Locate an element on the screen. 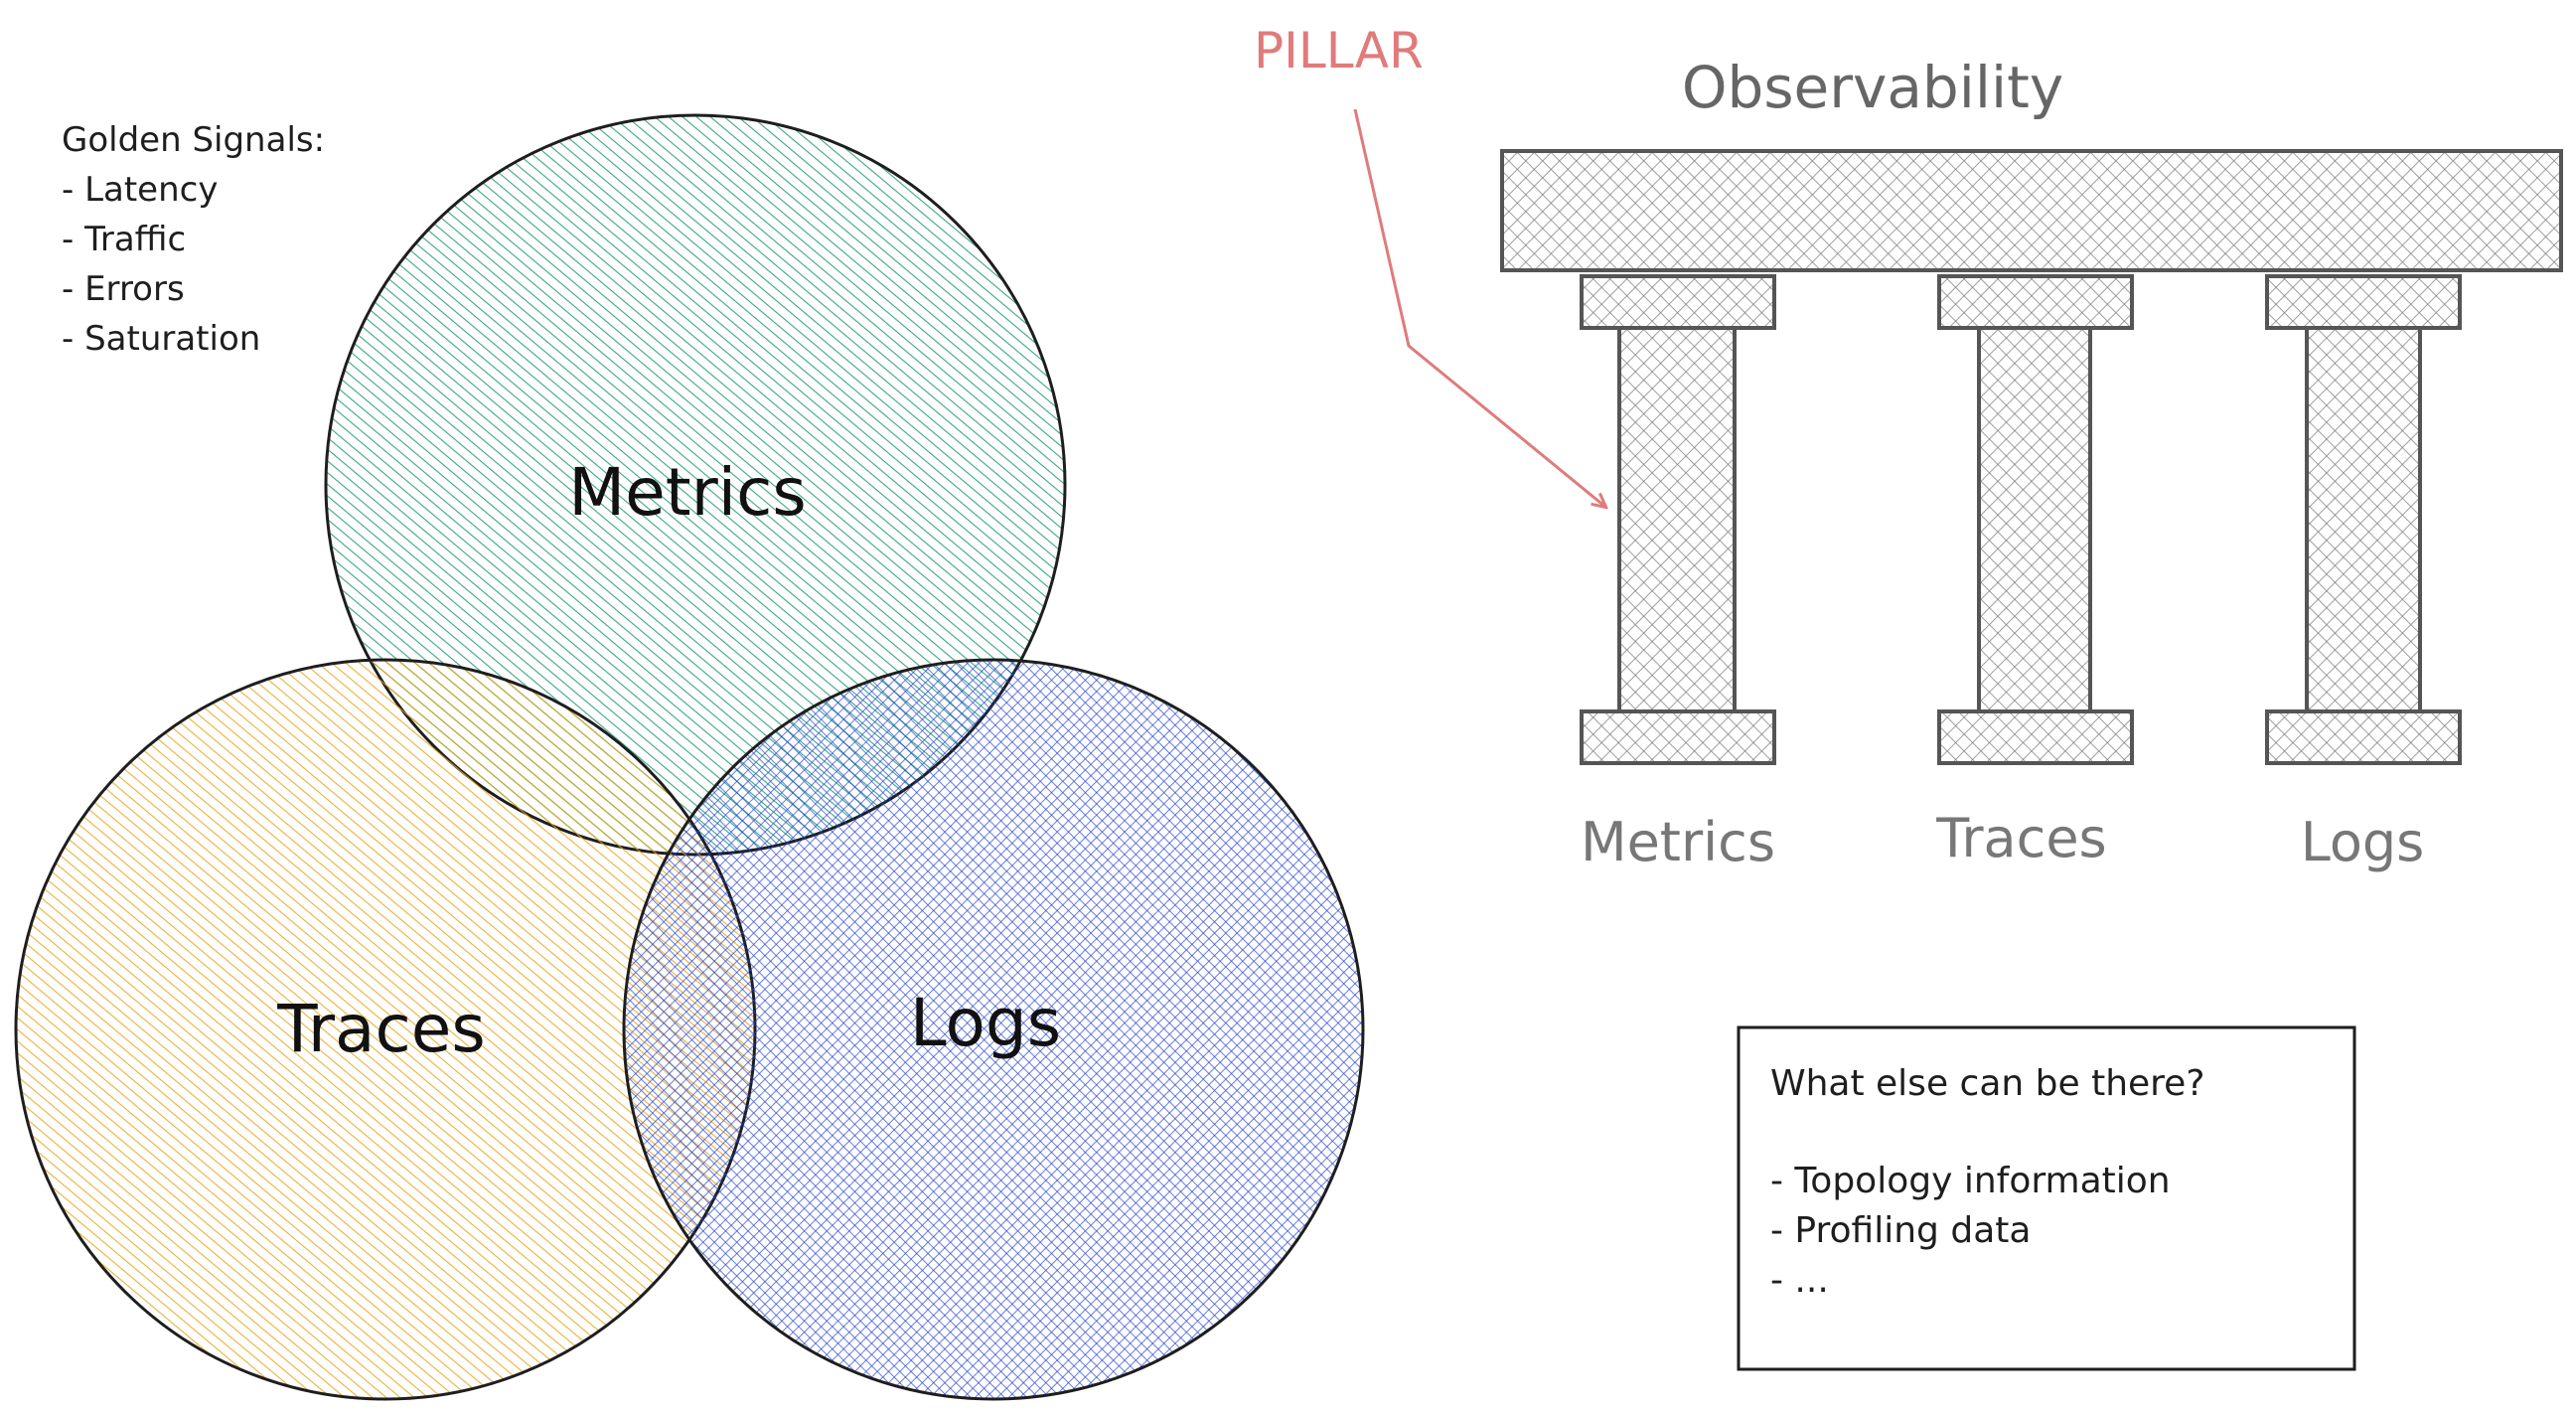  golden-signal-item: - Latency is located at coordinates (140, 190).